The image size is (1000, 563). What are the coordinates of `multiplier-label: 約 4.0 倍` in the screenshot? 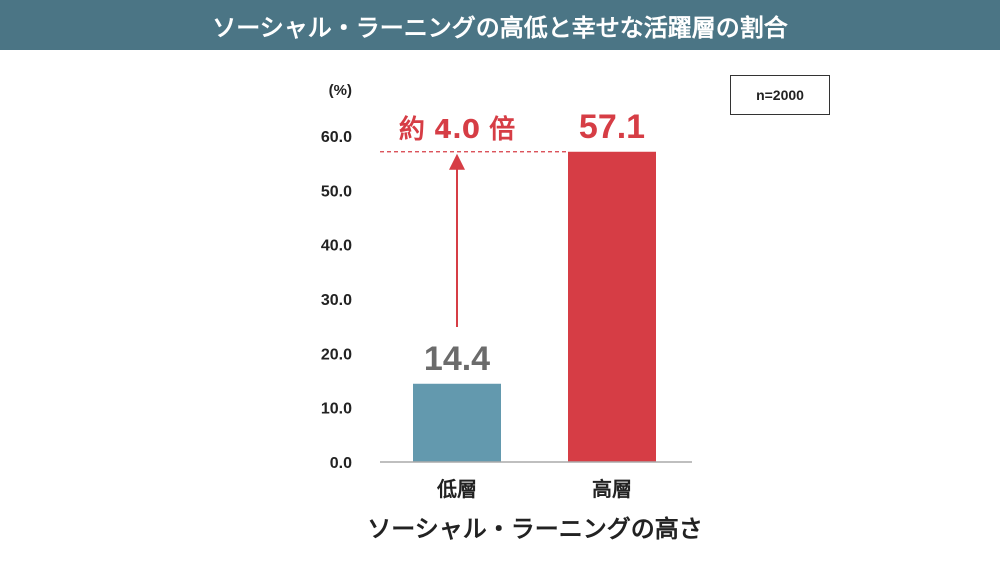 It's located at (457, 129).